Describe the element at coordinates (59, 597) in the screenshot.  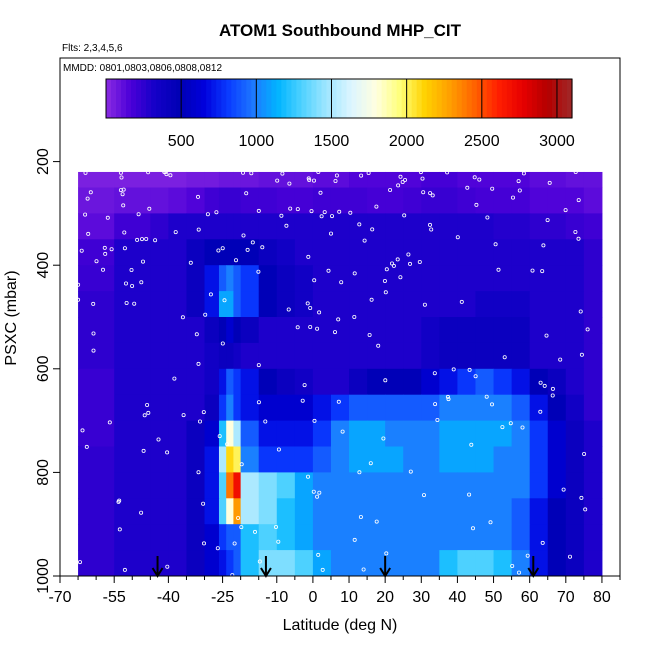
I see `x-tick-label: -70` at that location.